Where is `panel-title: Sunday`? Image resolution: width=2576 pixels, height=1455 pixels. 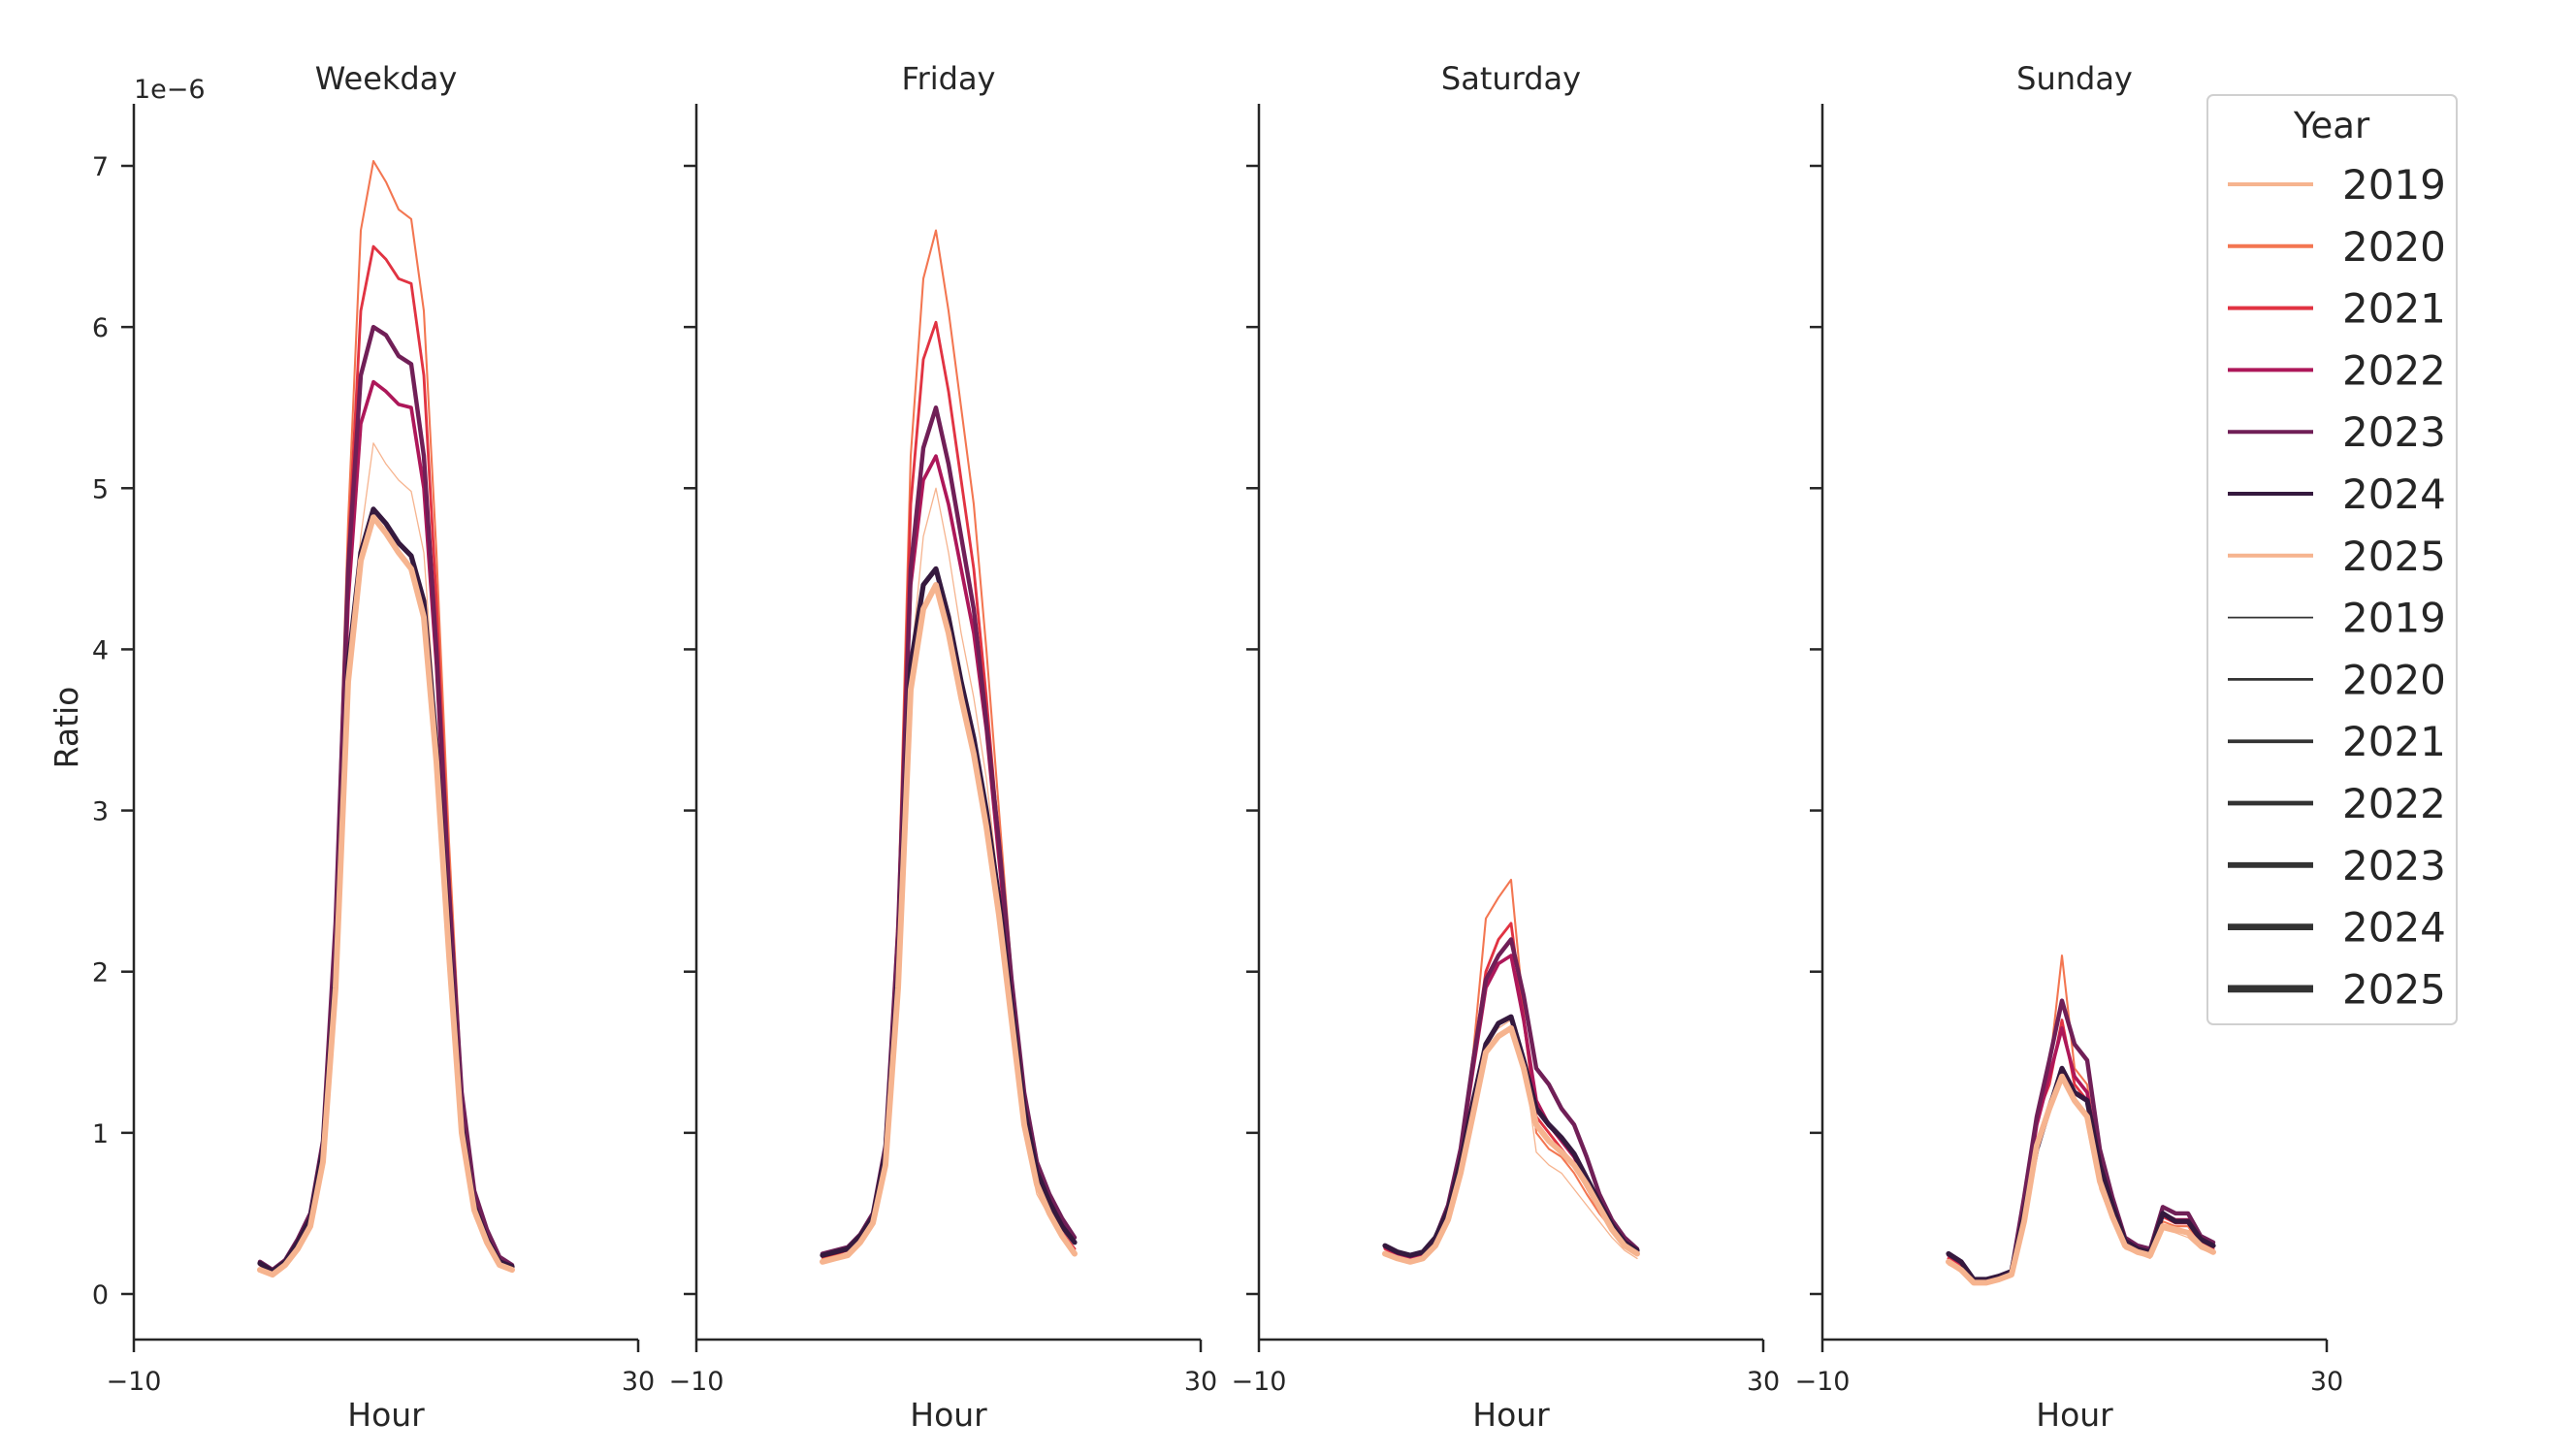 panel-title: Sunday is located at coordinates (2074, 78).